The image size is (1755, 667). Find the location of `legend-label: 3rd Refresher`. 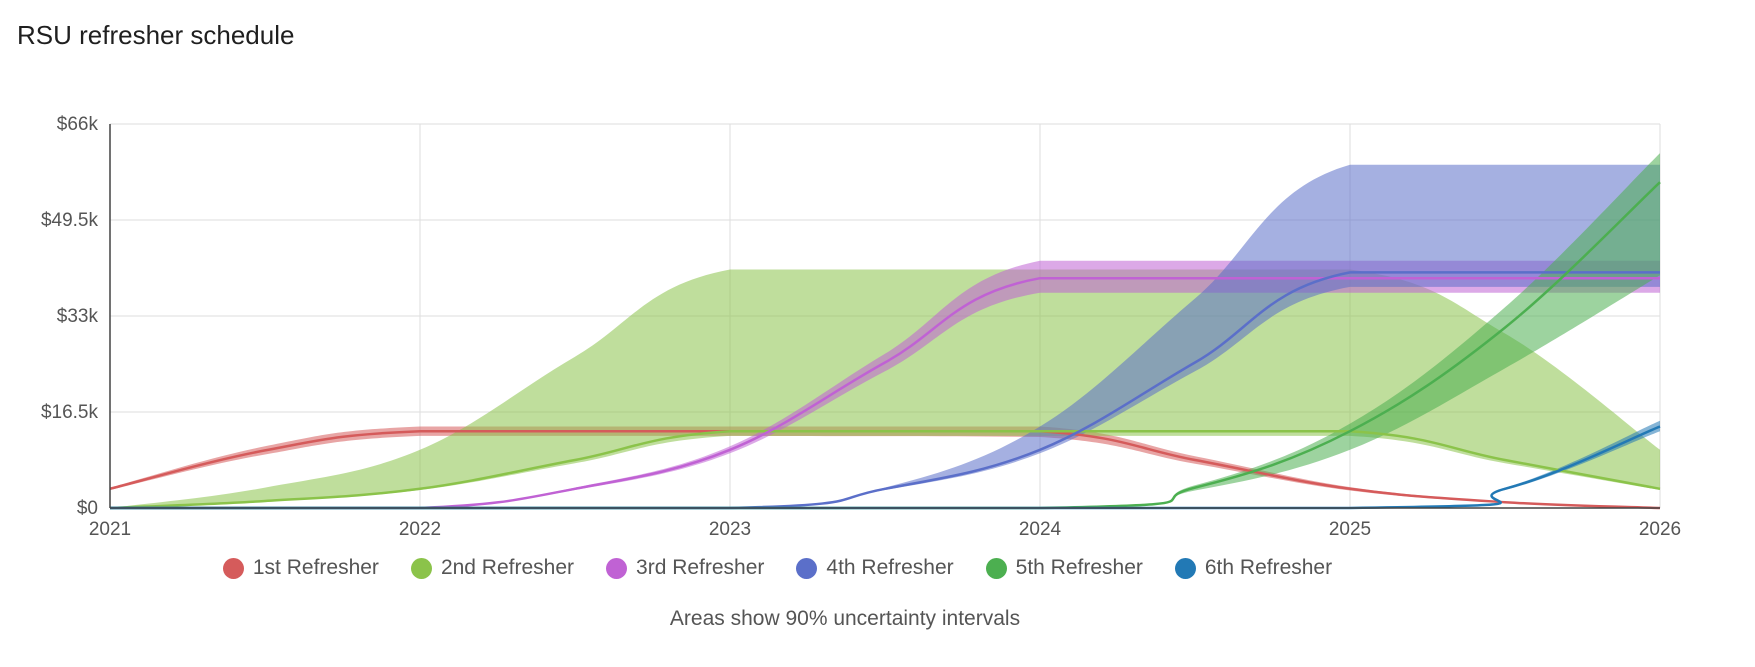

legend-label: 3rd Refresher is located at coordinates (700, 567).